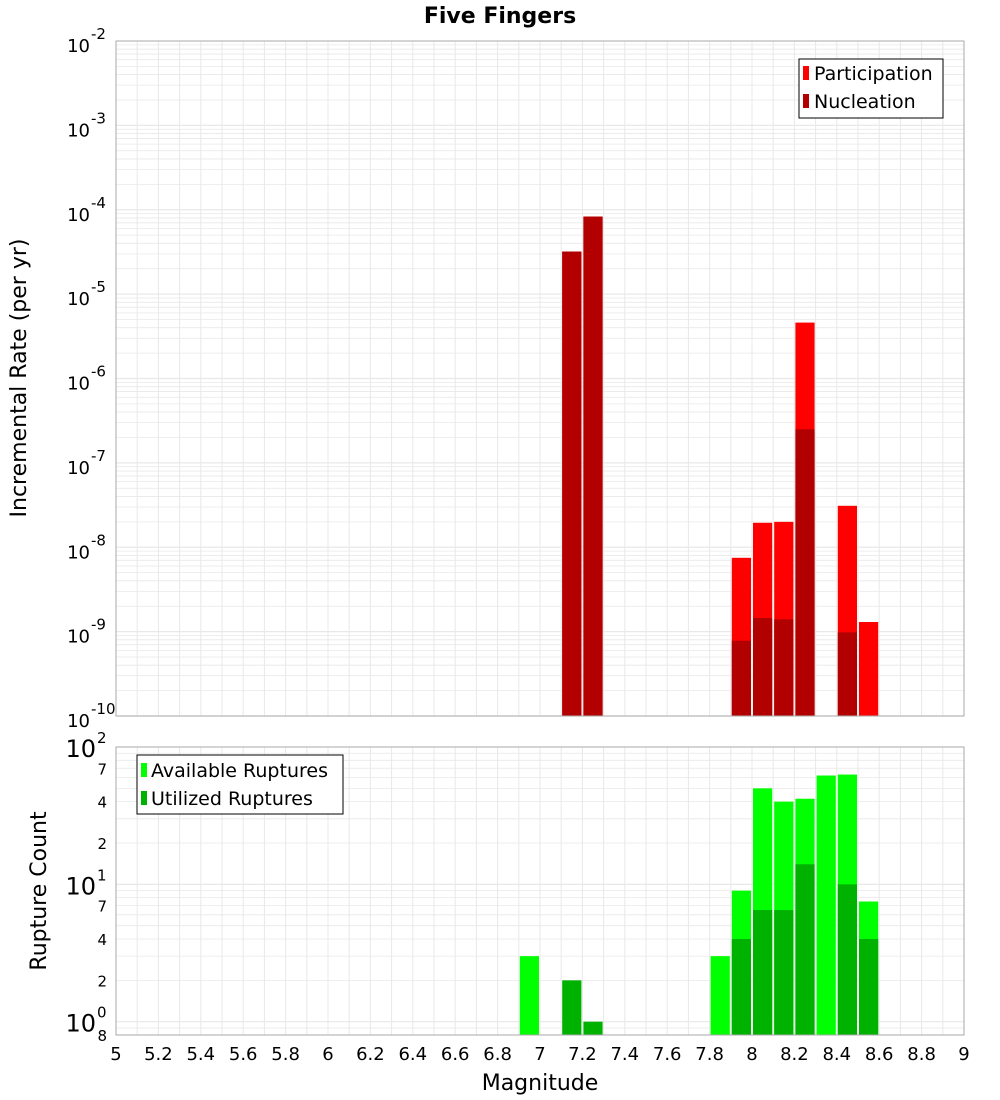 The image size is (1000, 1100). Describe the element at coordinates (582, 1054) in the screenshot. I see `x-tick-label: 7.2` at that location.